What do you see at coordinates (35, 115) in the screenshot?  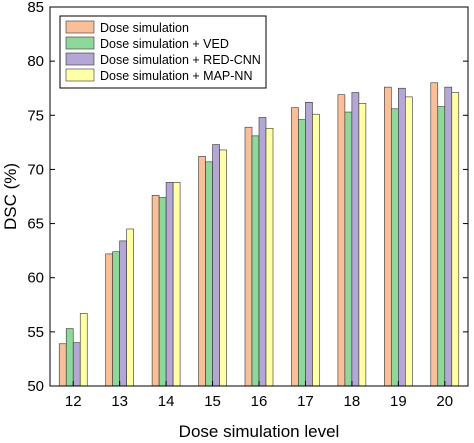 I see `y-tick-label: 75` at bounding box center [35, 115].